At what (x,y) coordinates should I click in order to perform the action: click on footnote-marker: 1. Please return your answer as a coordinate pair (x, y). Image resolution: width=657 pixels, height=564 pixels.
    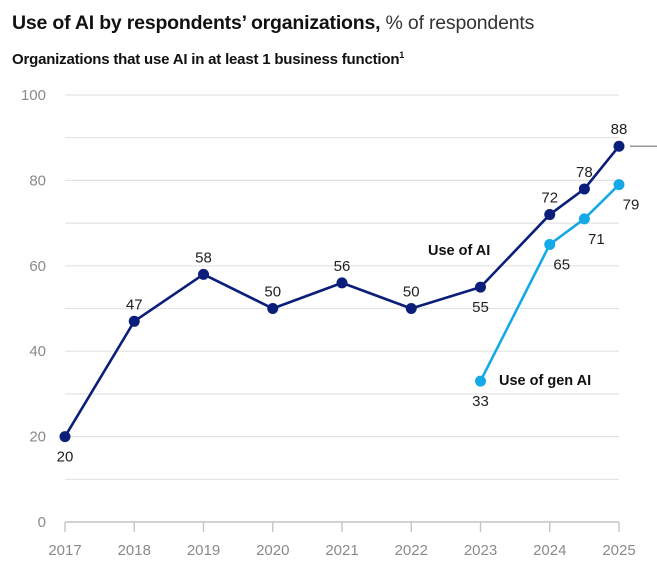
    Looking at the image, I should click on (402, 55).